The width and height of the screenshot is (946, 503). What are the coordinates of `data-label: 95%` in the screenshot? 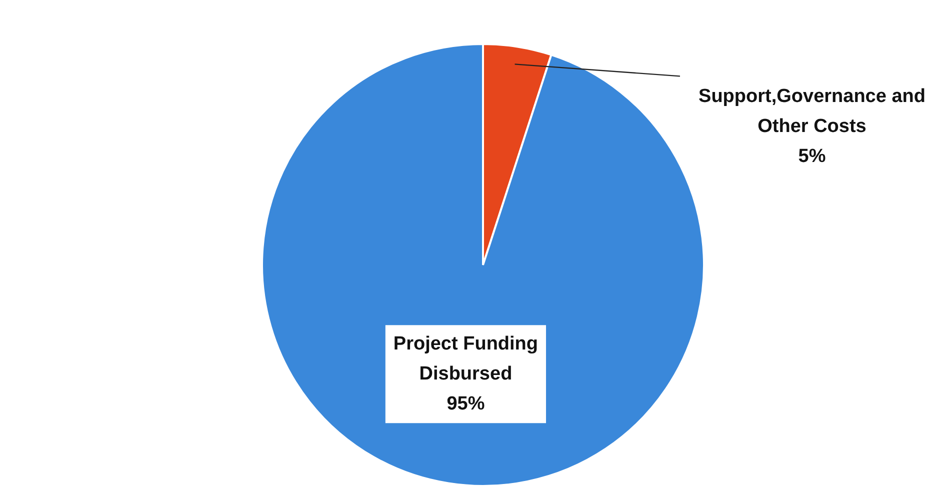 It's located at (465, 403).